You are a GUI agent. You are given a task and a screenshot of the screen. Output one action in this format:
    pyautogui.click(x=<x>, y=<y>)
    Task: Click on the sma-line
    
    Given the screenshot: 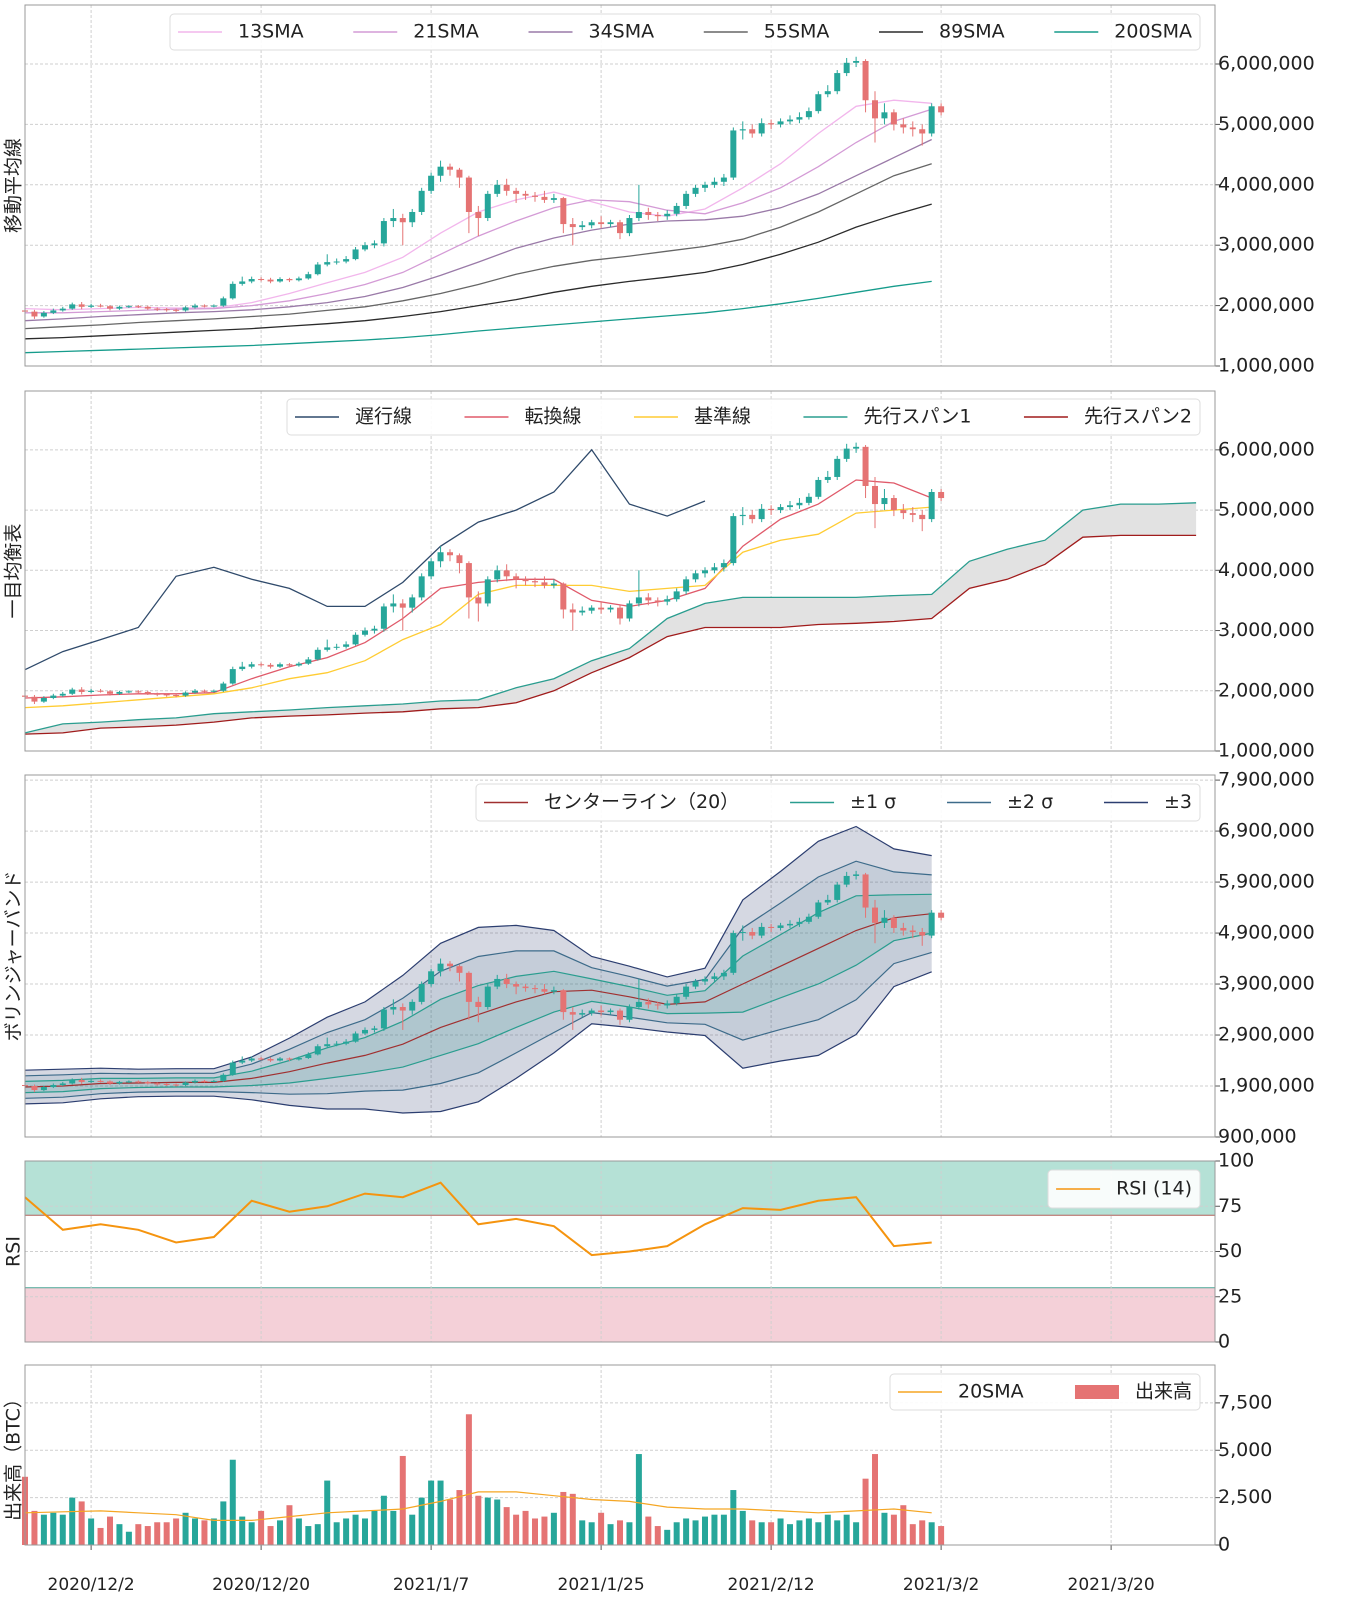 What is the action you would take?
    pyautogui.click(x=478, y=317)
    